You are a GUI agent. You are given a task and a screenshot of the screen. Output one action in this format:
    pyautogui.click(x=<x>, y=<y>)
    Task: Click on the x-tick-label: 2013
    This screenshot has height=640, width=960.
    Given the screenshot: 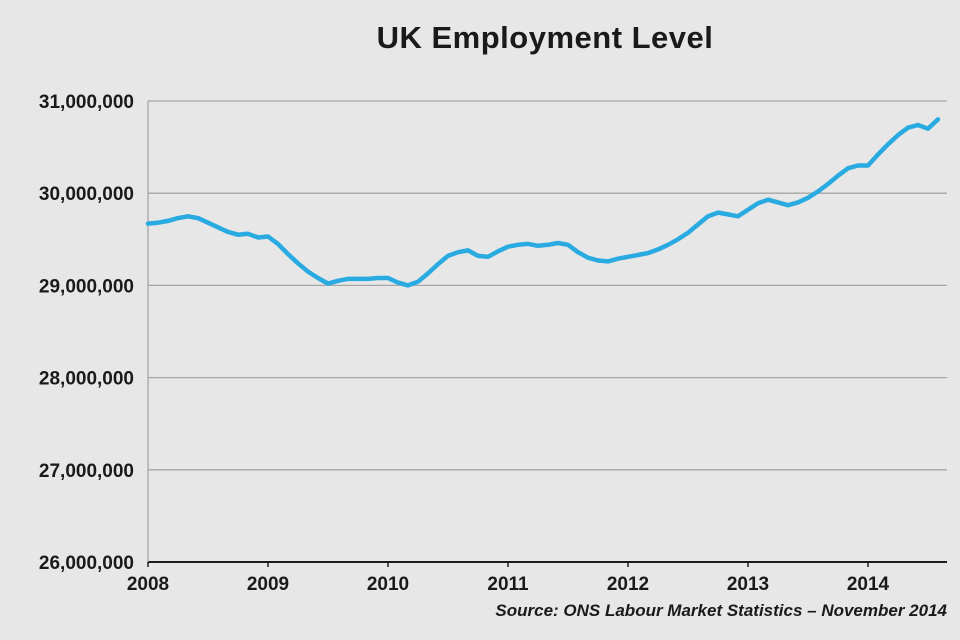 What is the action you would take?
    pyautogui.click(x=748, y=584)
    